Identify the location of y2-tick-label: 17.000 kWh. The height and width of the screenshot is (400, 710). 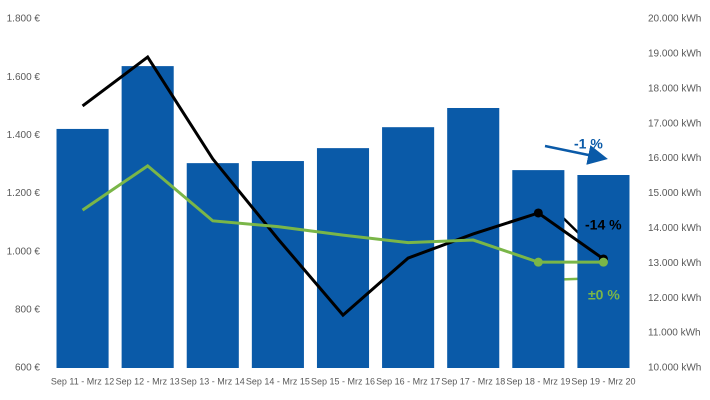
(674, 123).